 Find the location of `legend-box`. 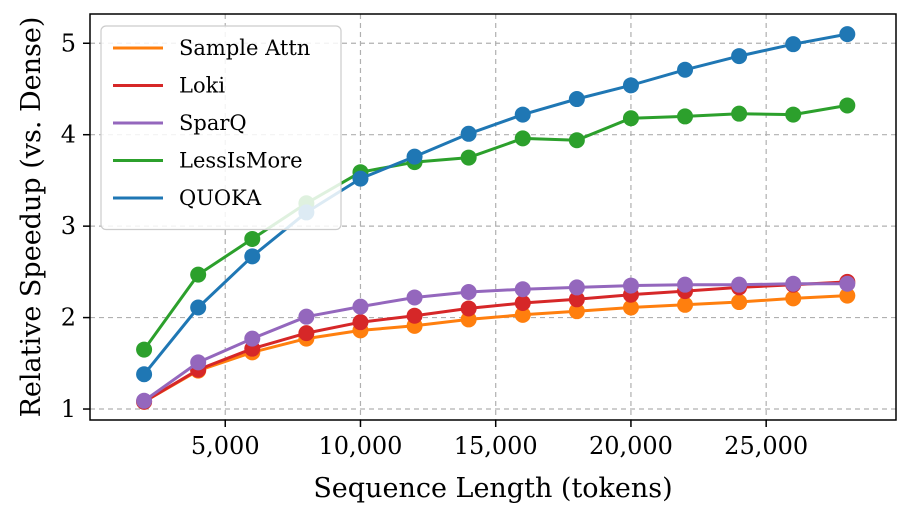

legend-box is located at coordinates (221, 128).